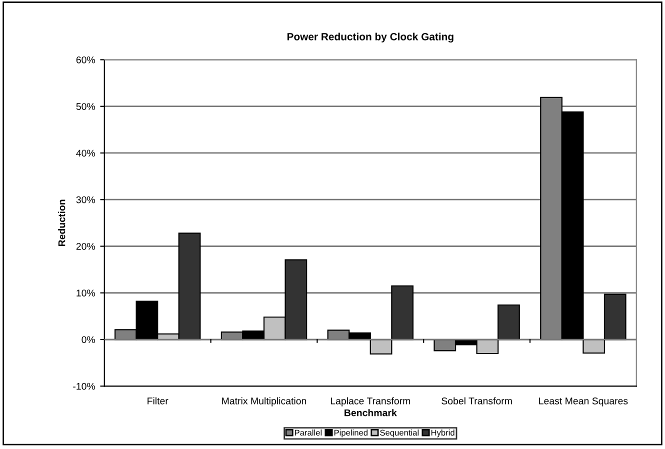 The image size is (665, 449). Describe the element at coordinates (86, 246) in the screenshot. I see `y-tick-label: 20%` at that location.